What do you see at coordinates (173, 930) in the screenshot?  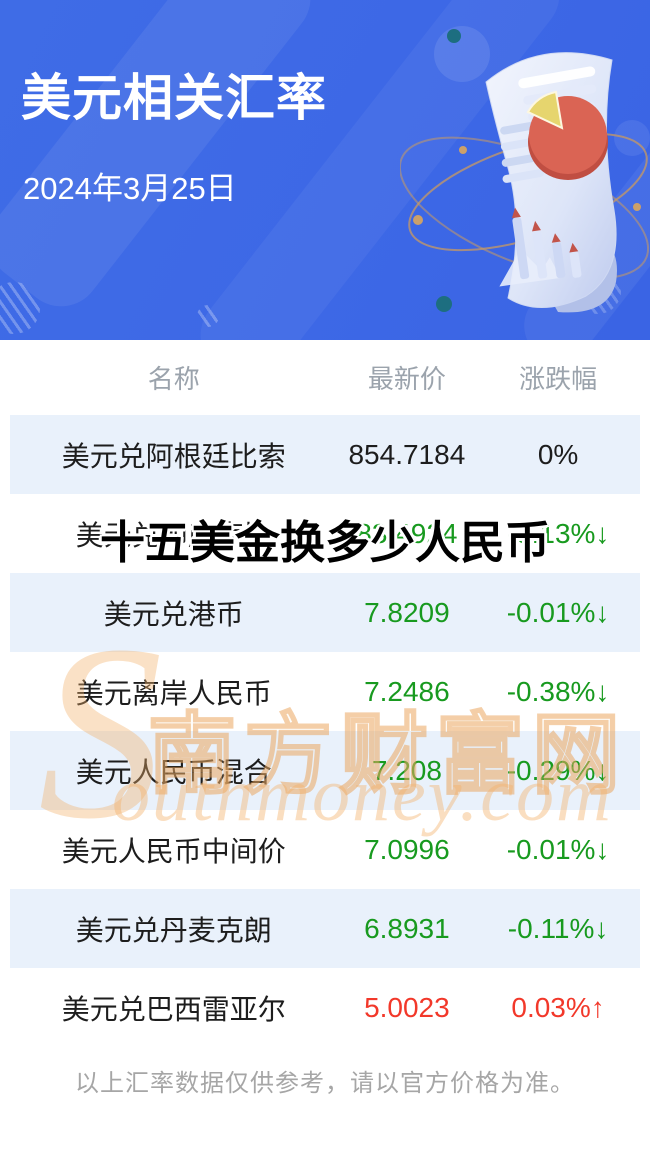 I see `currency-pair-name: 美元兑丹麦克朗` at bounding box center [173, 930].